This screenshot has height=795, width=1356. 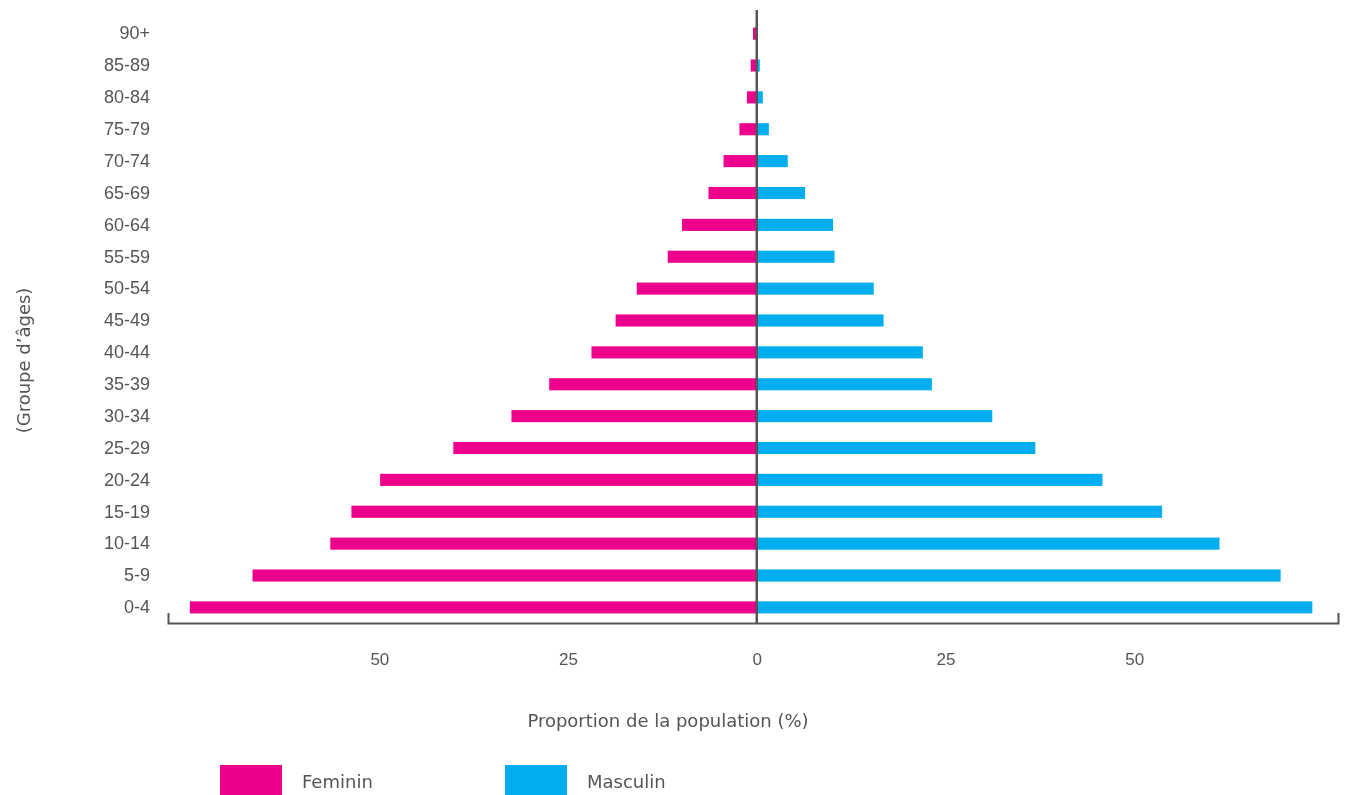 I want to click on y-tick-label: 0-4, so click(x=136, y=607).